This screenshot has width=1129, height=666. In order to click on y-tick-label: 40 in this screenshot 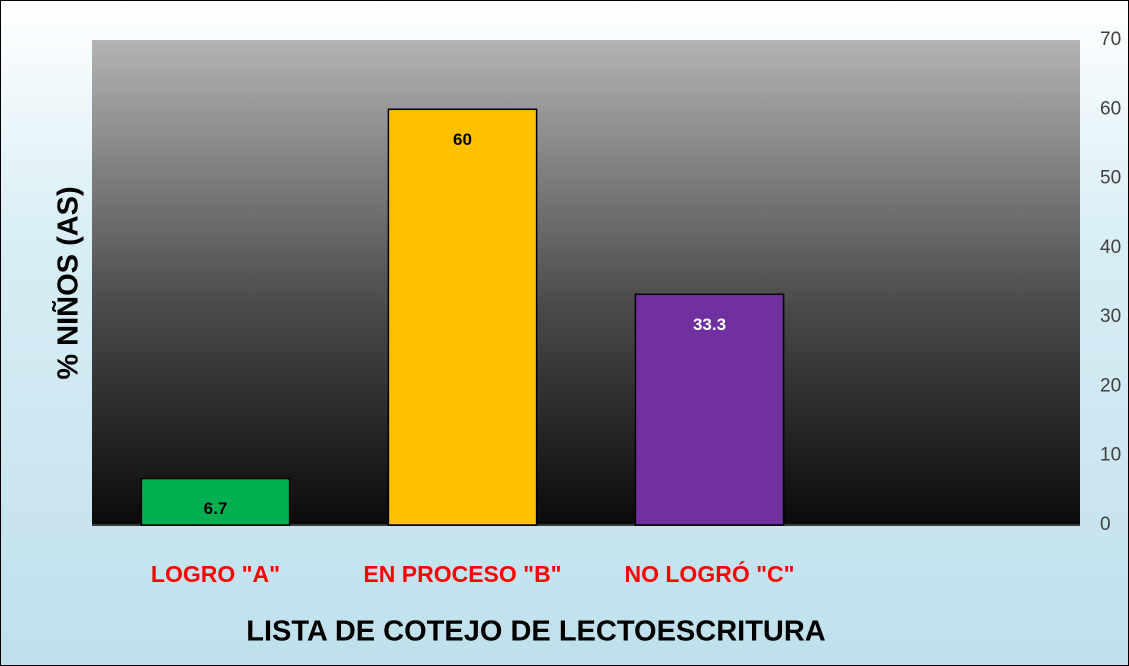, I will do `click(1110, 247)`.